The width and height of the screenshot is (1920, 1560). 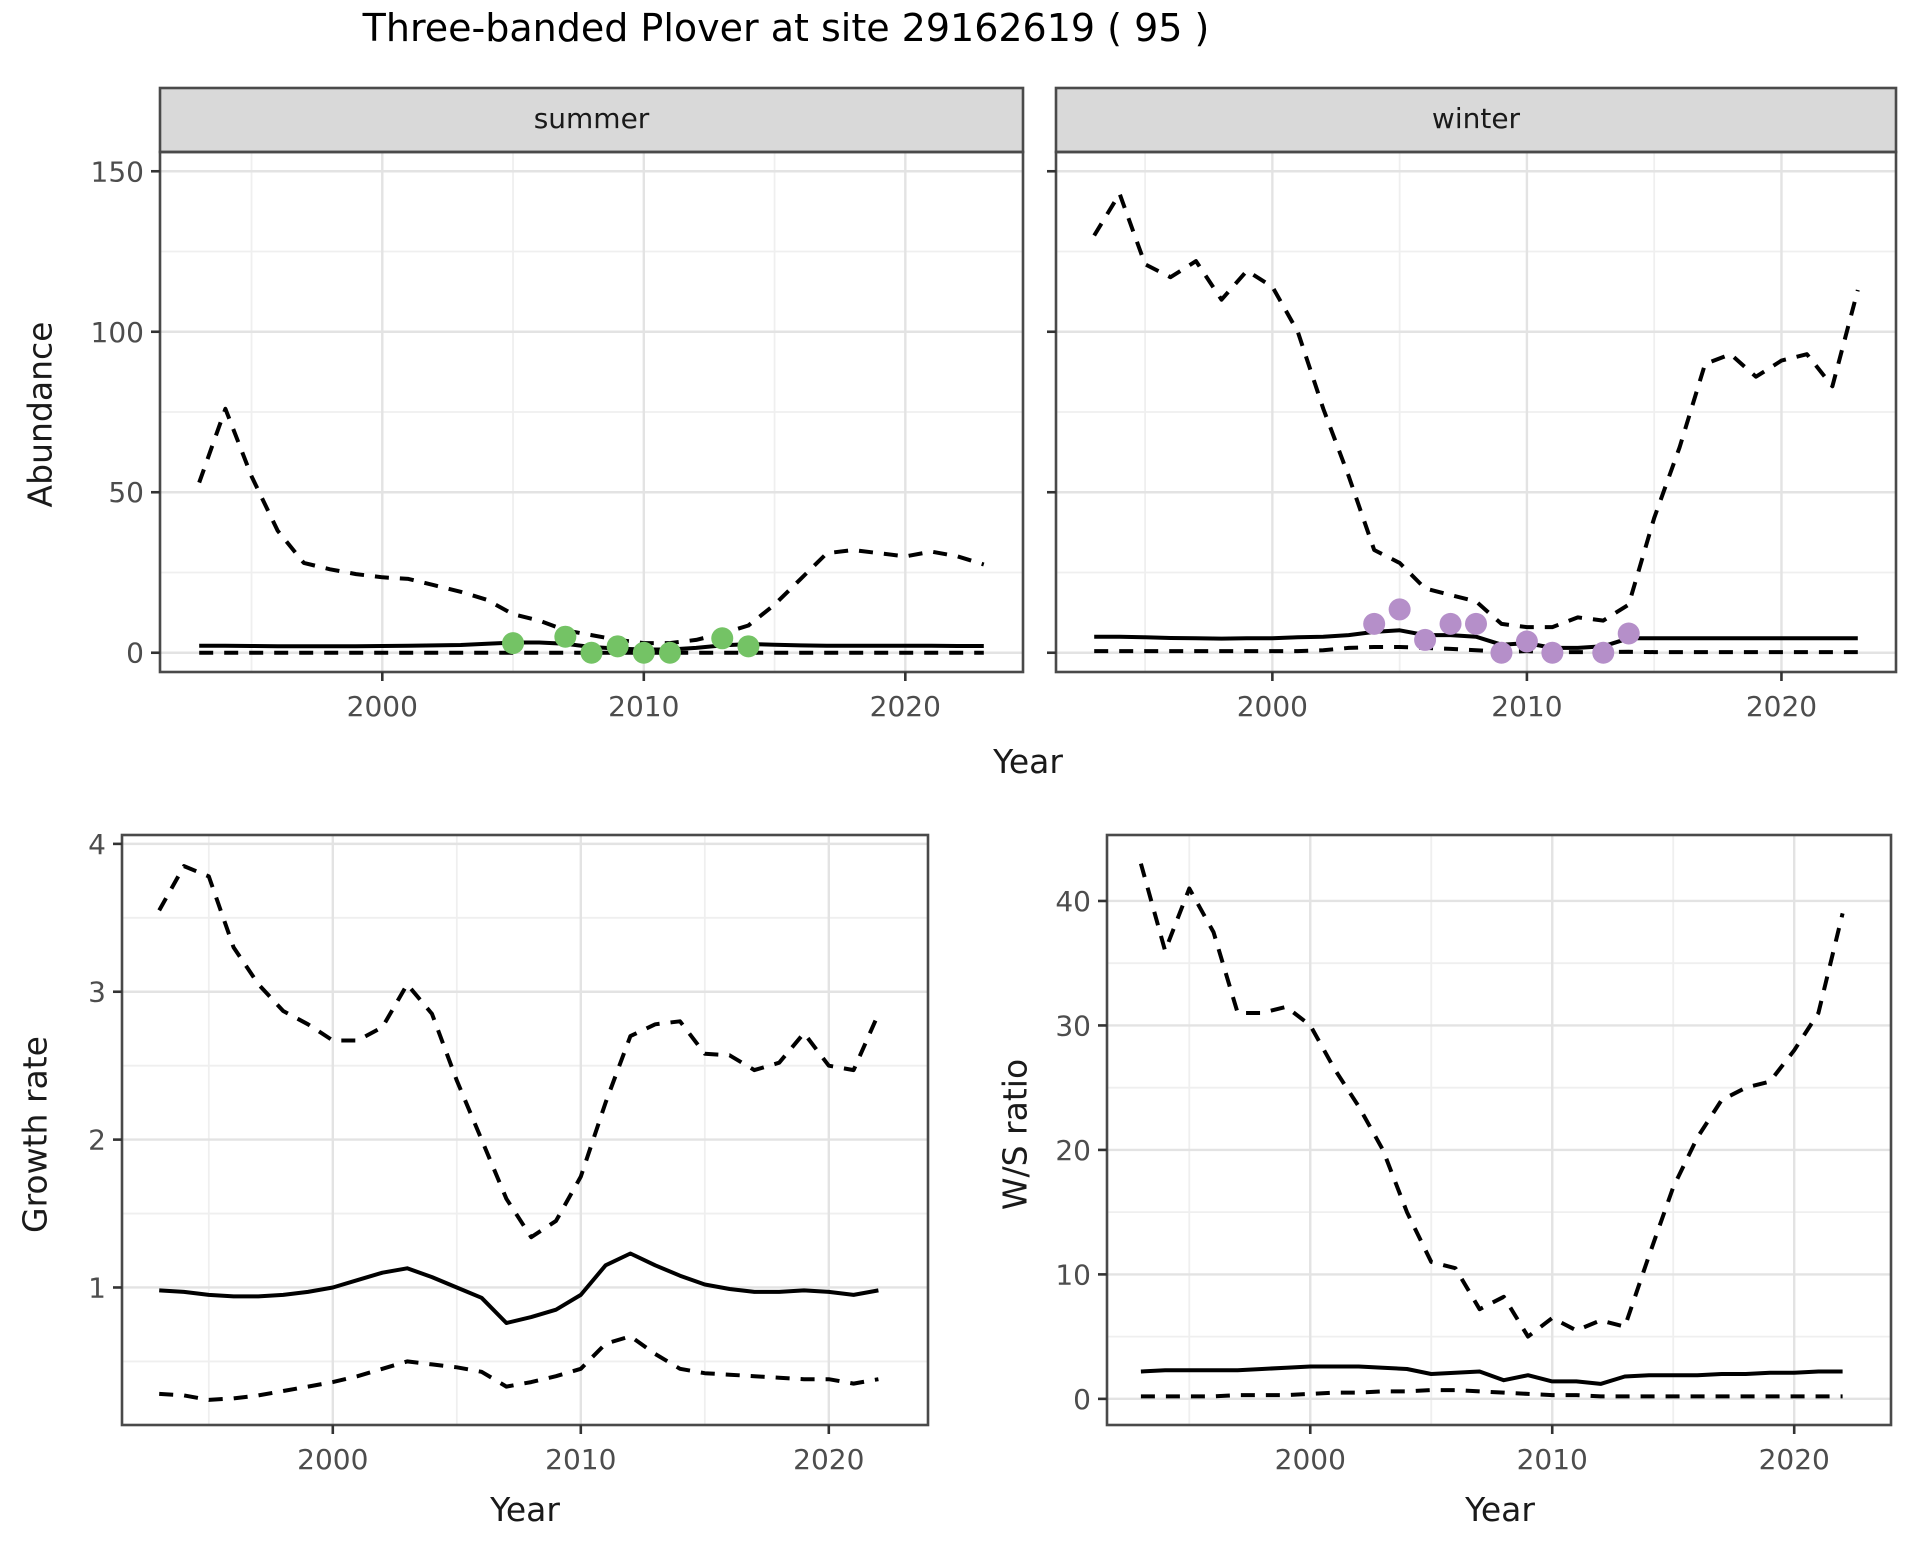 What do you see at coordinates (1552, 1459) in the screenshot?
I see `ws_ratio-x-tick-label: 2010` at bounding box center [1552, 1459].